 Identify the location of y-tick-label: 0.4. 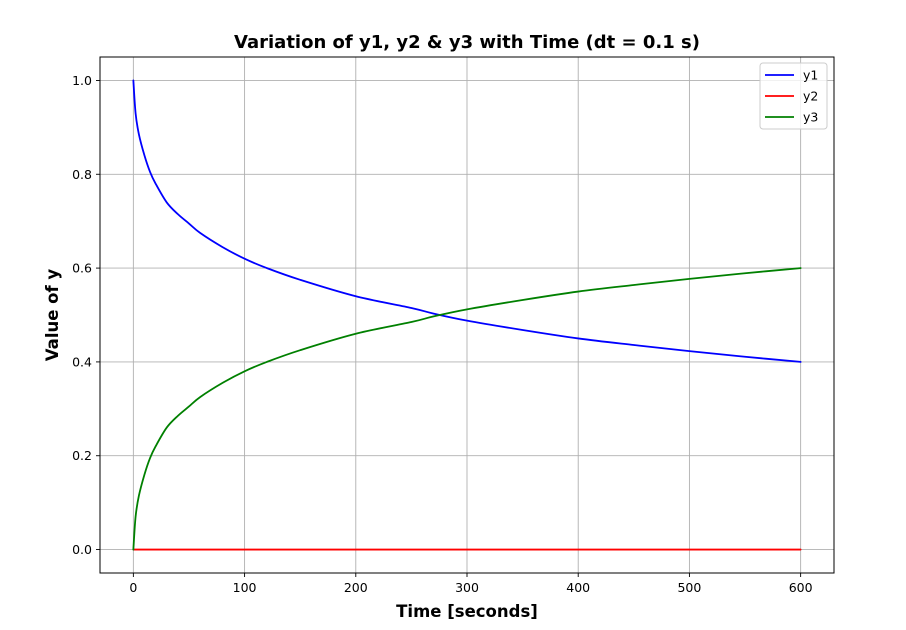
(82, 361).